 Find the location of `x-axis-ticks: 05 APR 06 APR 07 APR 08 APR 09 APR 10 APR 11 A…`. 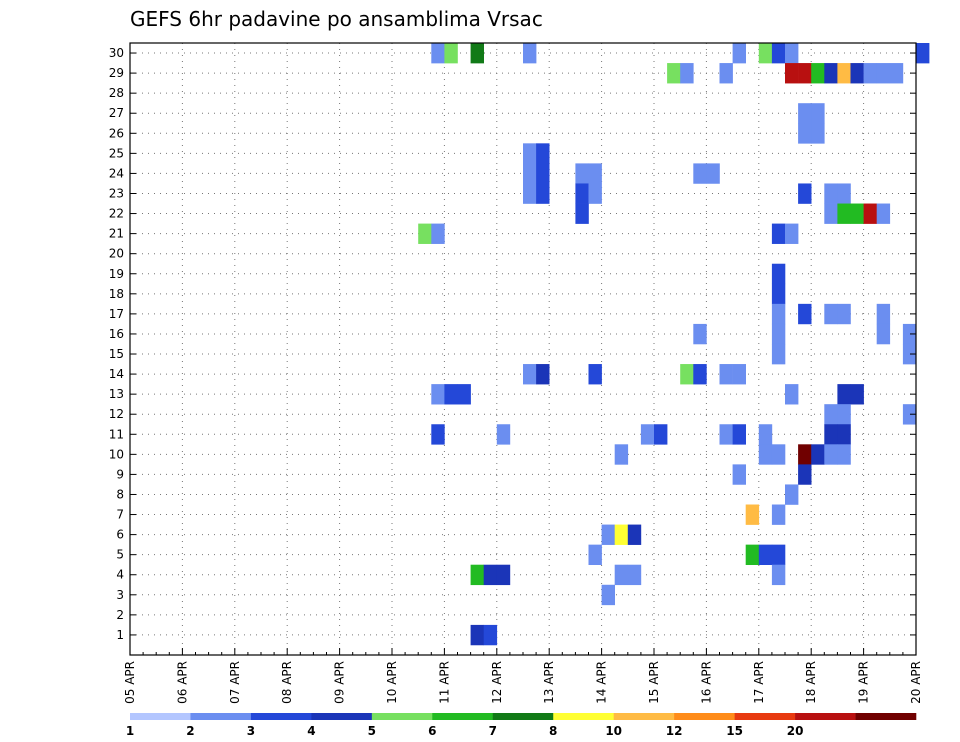

x-axis-ticks: 05 APR 06 APR 07 APR 08 APR 09 APR 10 APR 11 A… is located at coordinates (523, 676).